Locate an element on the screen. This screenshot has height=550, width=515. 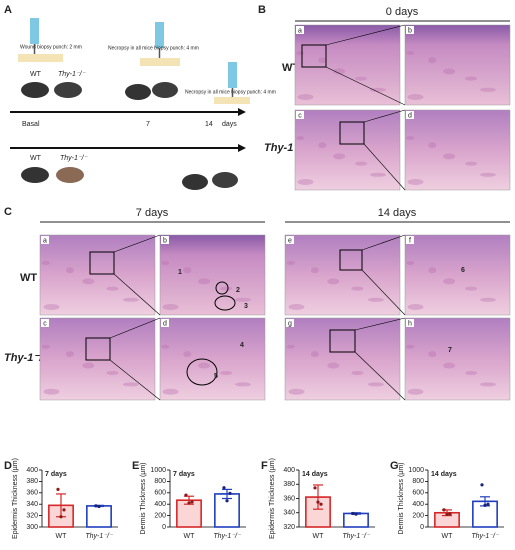
panel-label: C is located at coordinates (8, 212).